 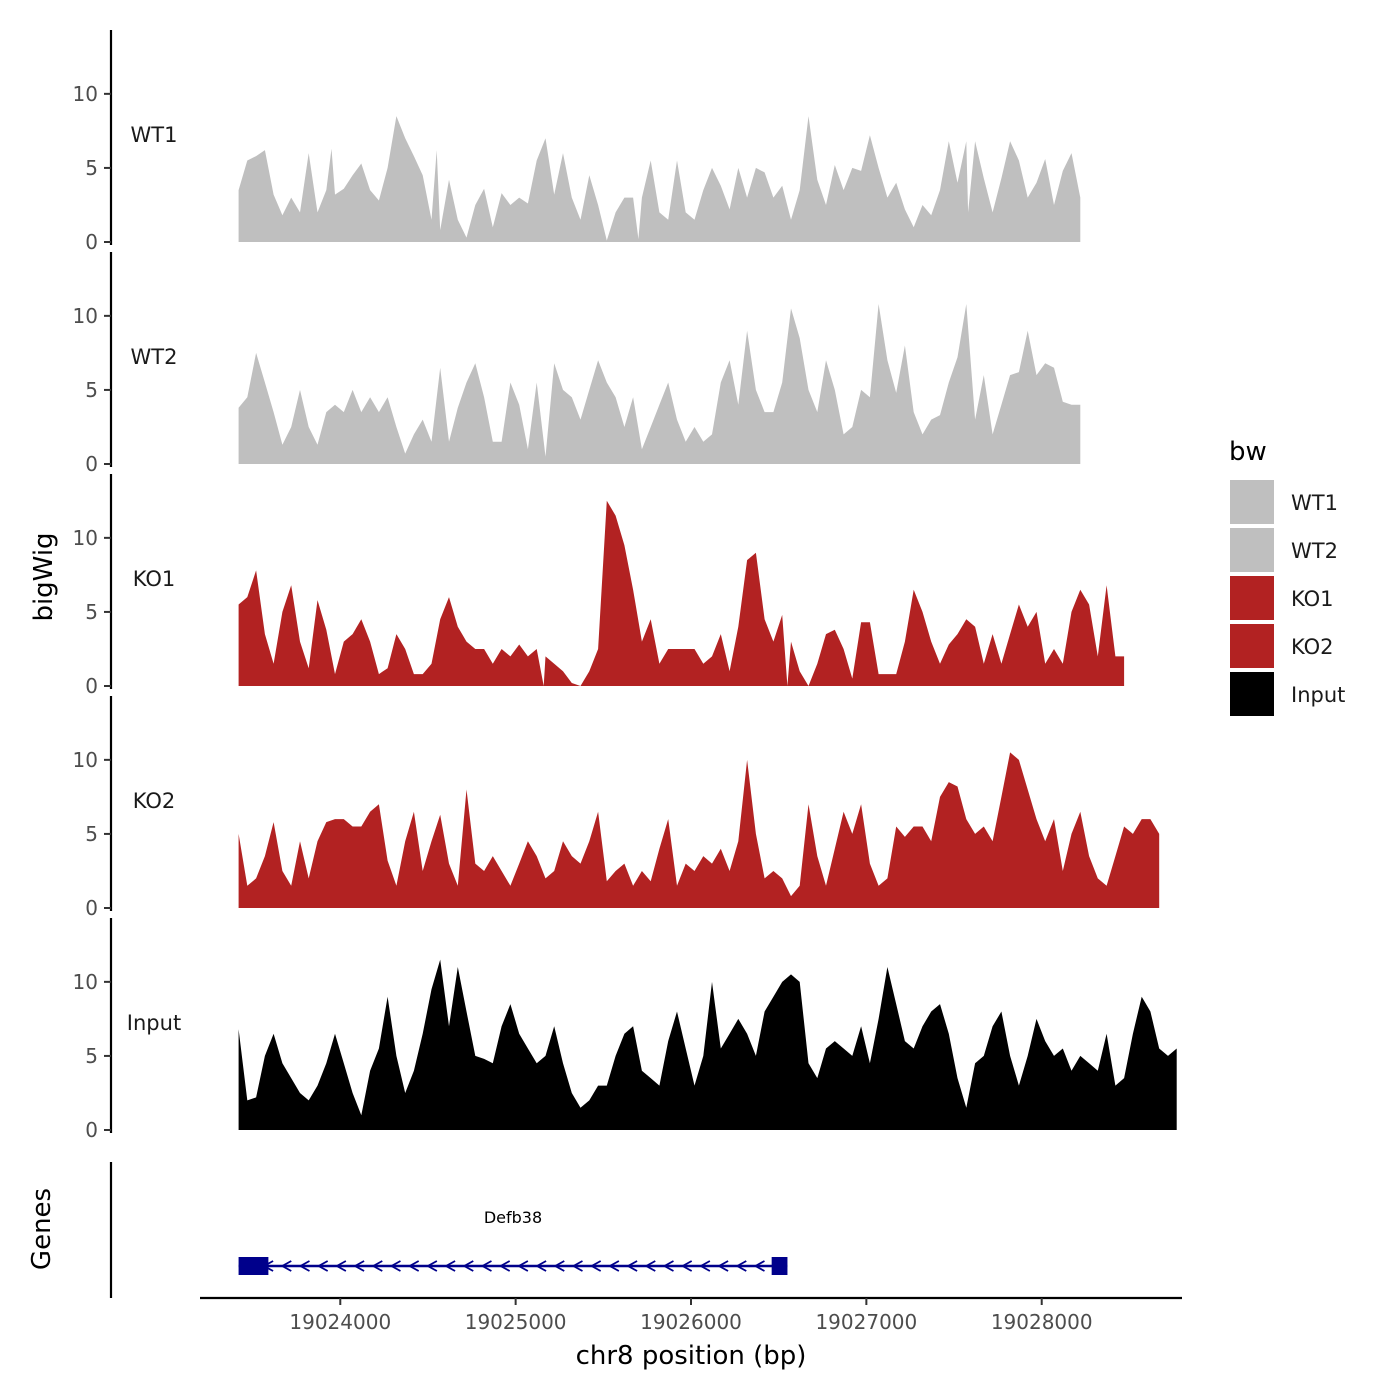 I want to click on track-wt2: 0 5 10 WT2, so click(x=577, y=364).